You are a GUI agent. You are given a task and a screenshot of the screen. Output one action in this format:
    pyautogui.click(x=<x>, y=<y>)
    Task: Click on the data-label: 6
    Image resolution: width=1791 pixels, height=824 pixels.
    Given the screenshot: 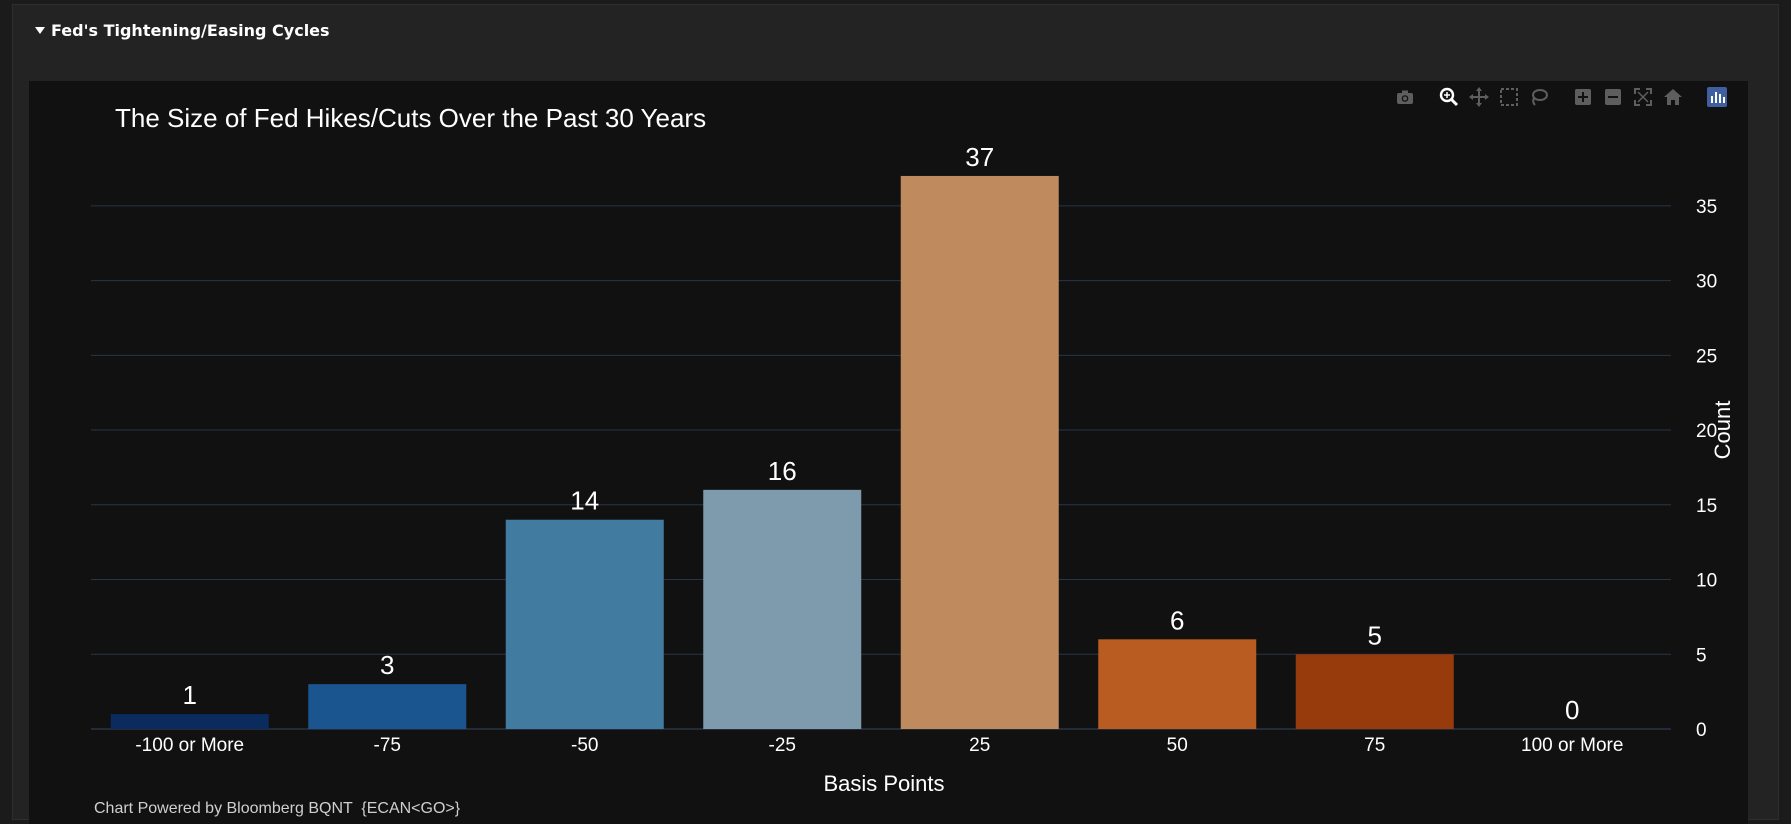 What is the action you would take?
    pyautogui.click(x=1177, y=620)
    